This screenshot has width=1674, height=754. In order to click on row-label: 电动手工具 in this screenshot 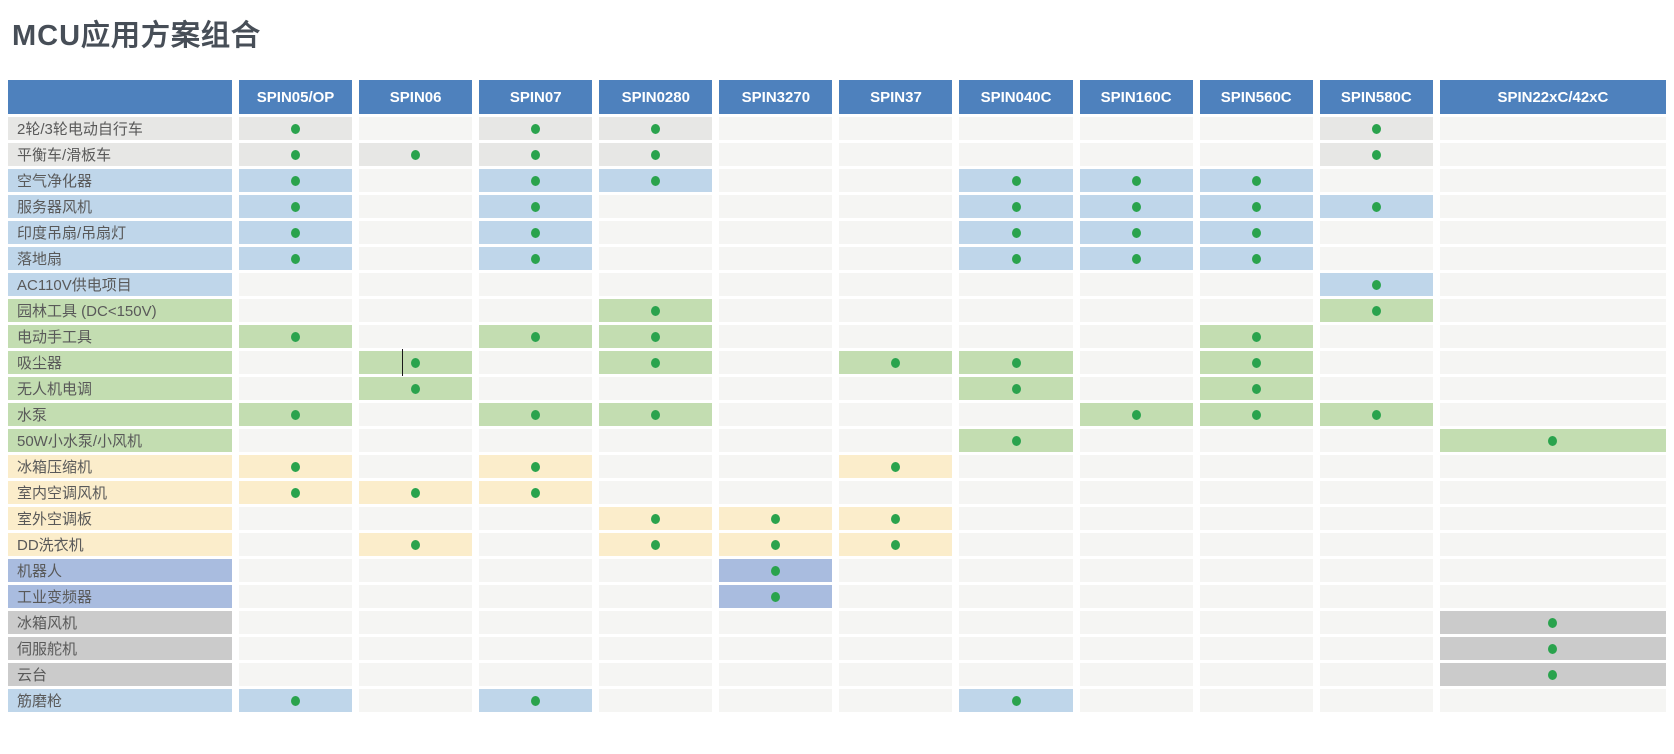, I will do `click(120, 336)`.